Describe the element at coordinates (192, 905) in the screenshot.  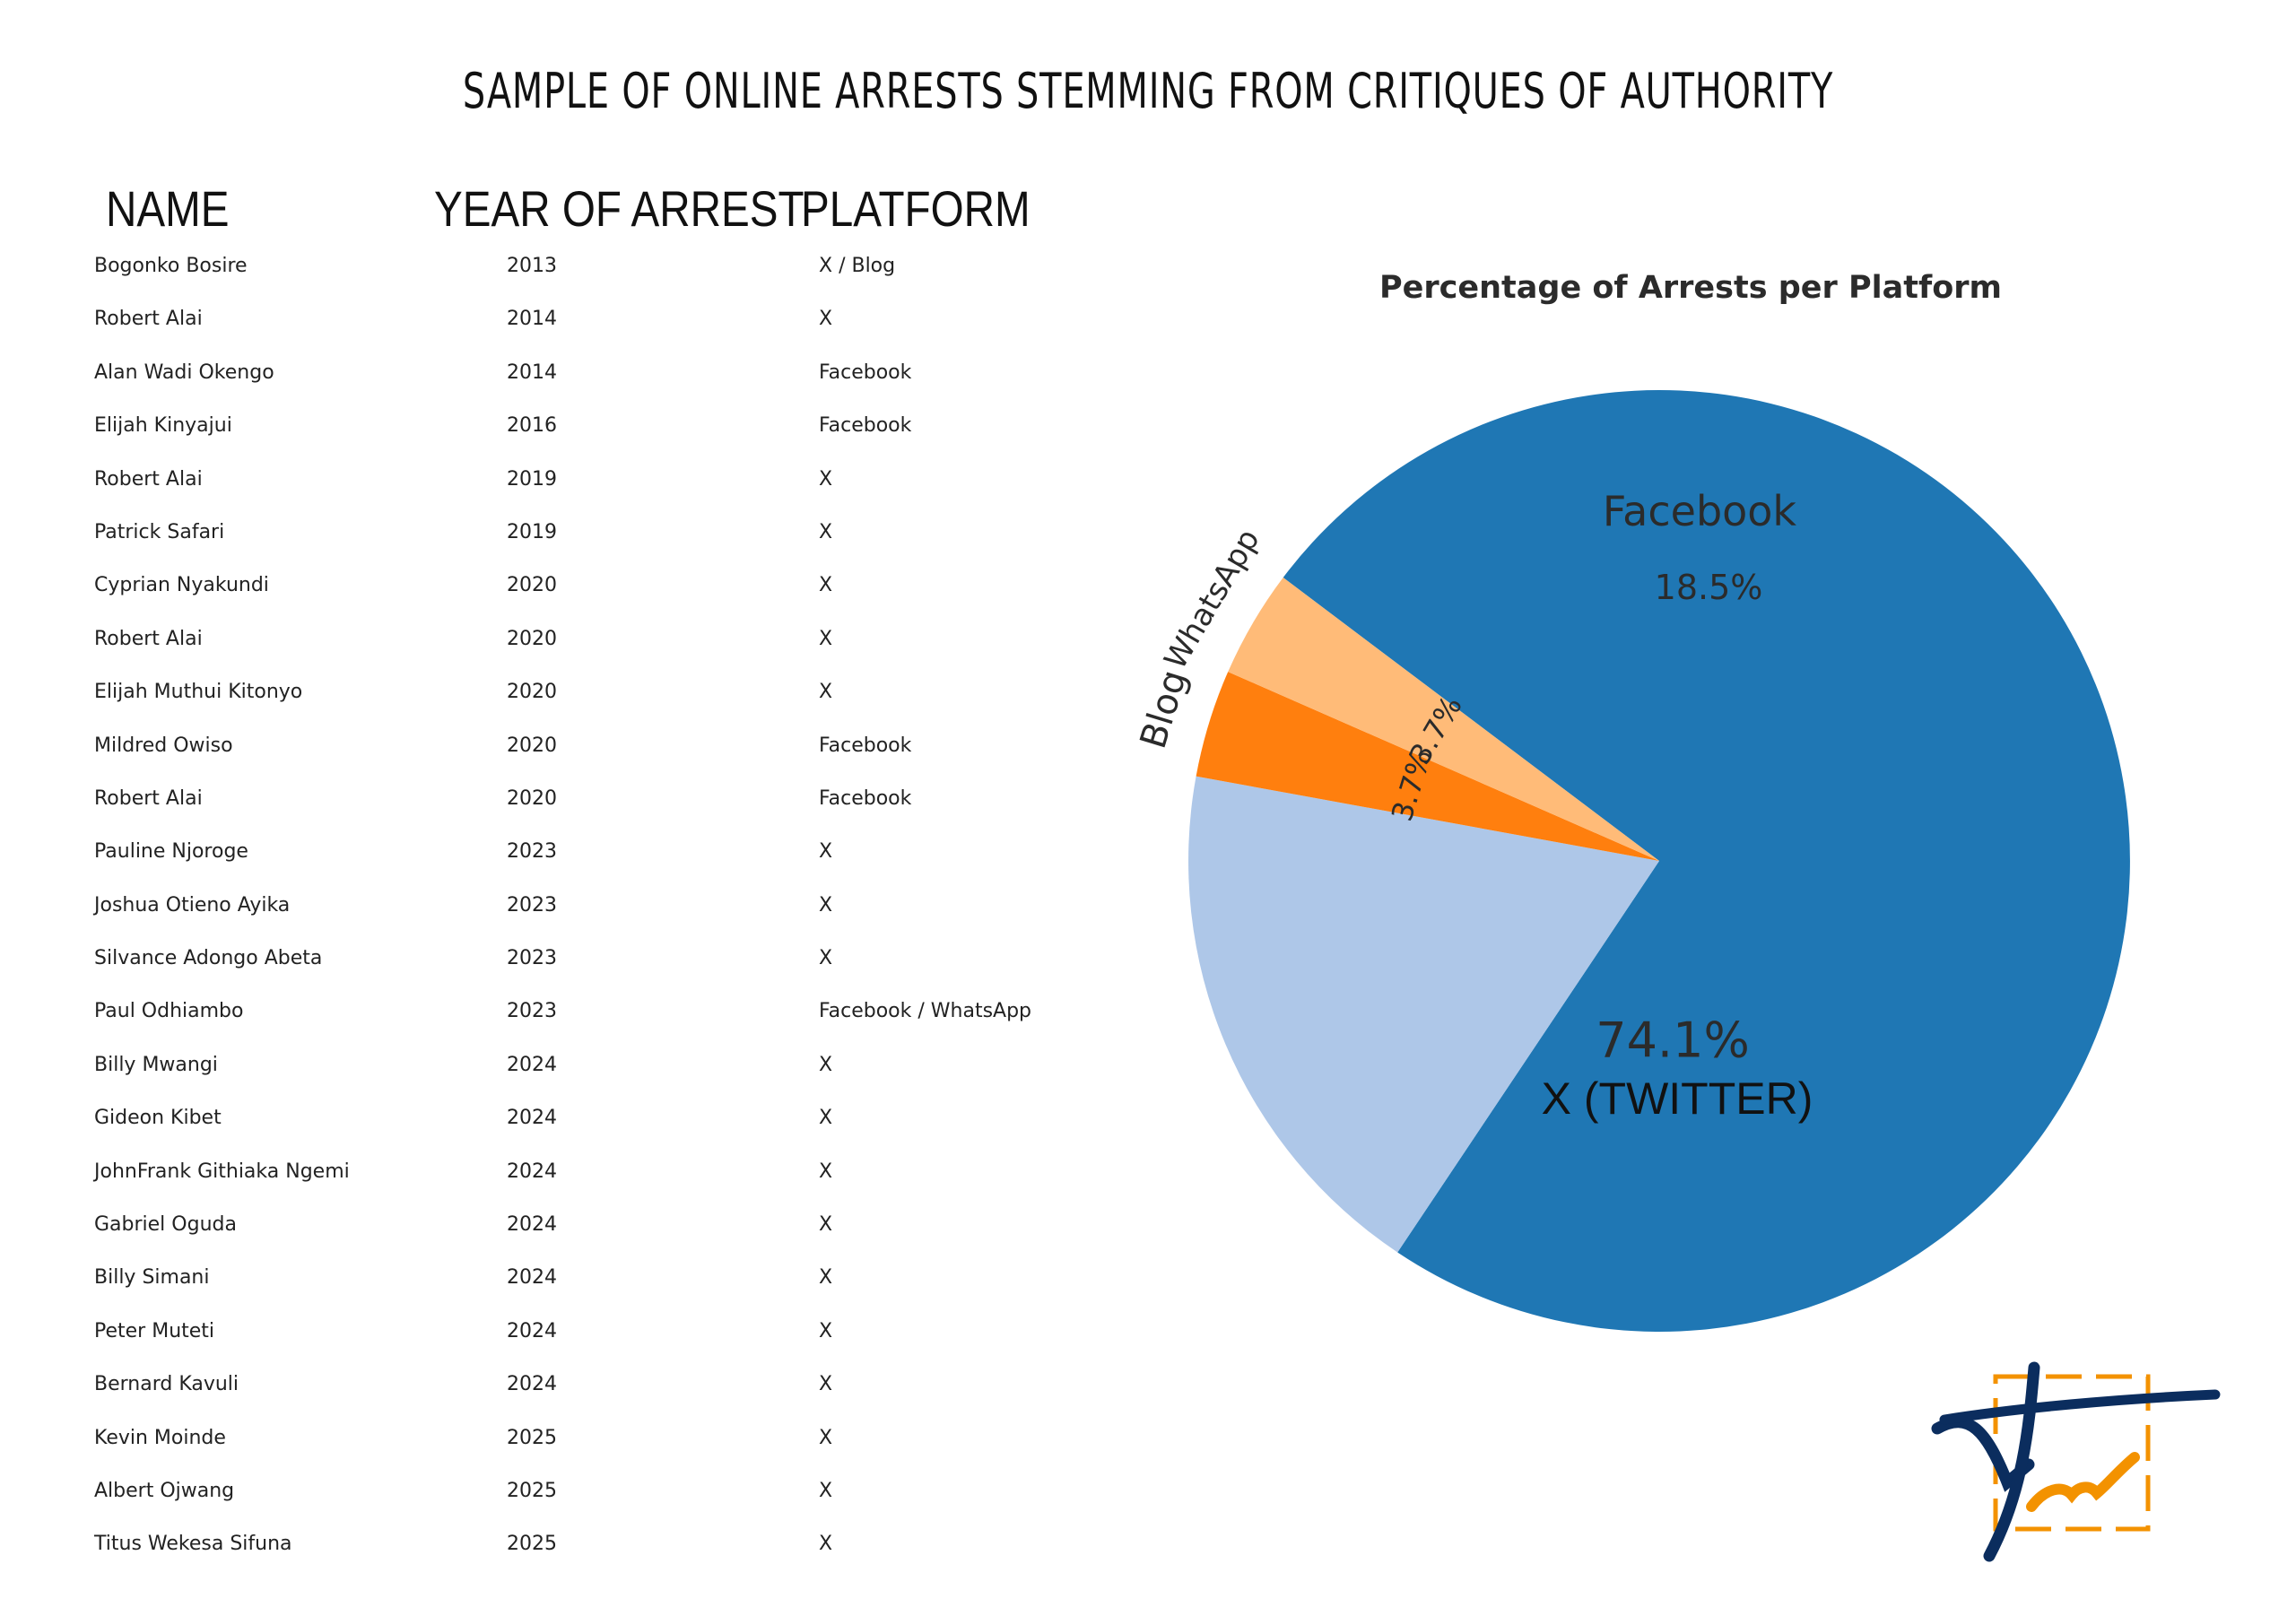
I see `cell-name: Joshua Otieno Ayika` at that location.